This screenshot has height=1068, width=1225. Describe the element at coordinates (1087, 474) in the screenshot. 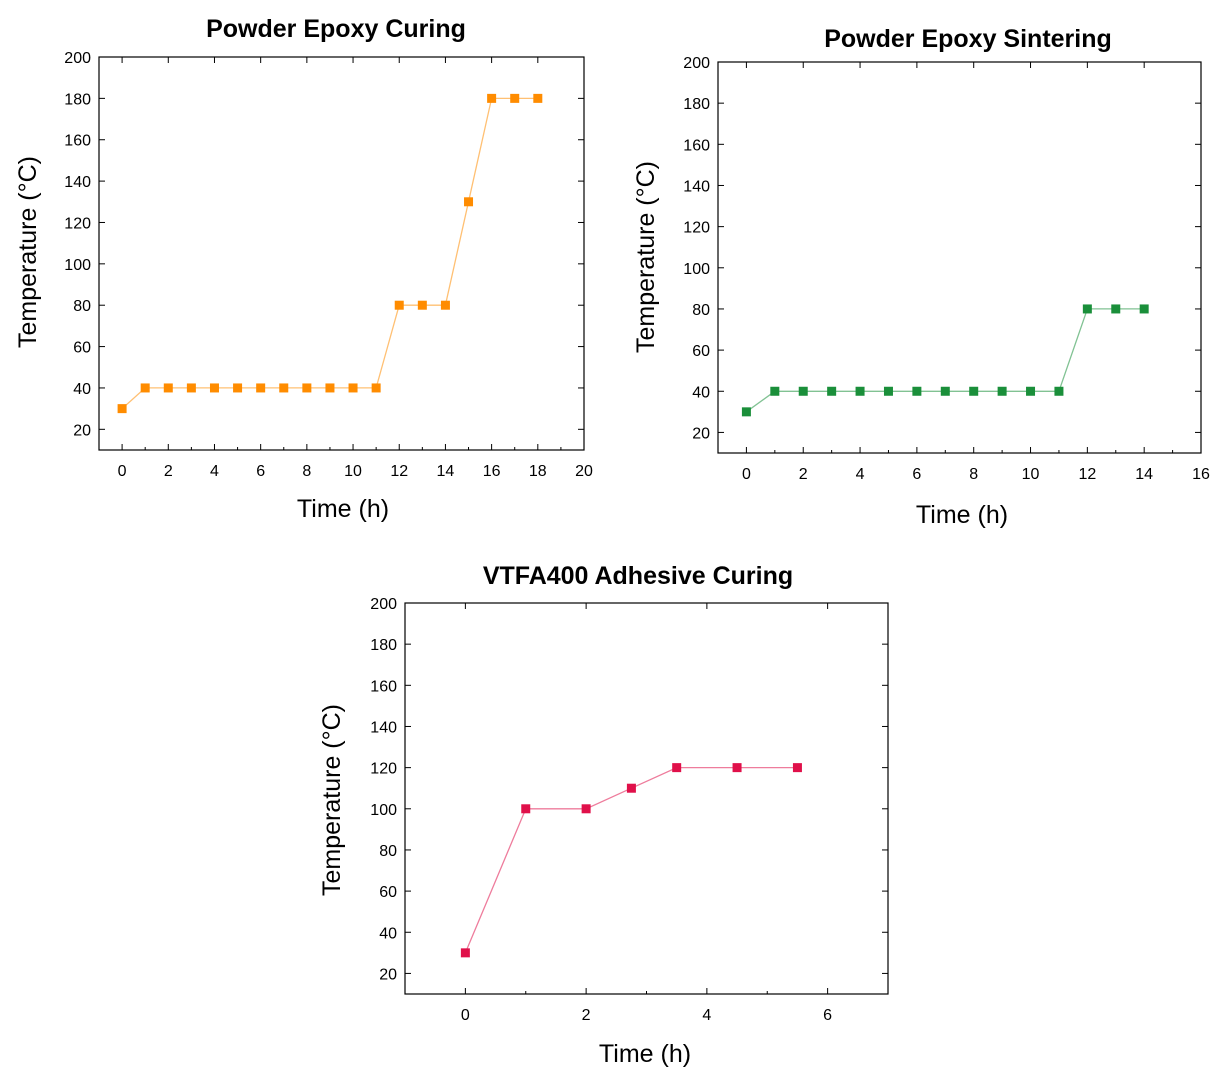

I see `x-tick-label: 12` at that location.